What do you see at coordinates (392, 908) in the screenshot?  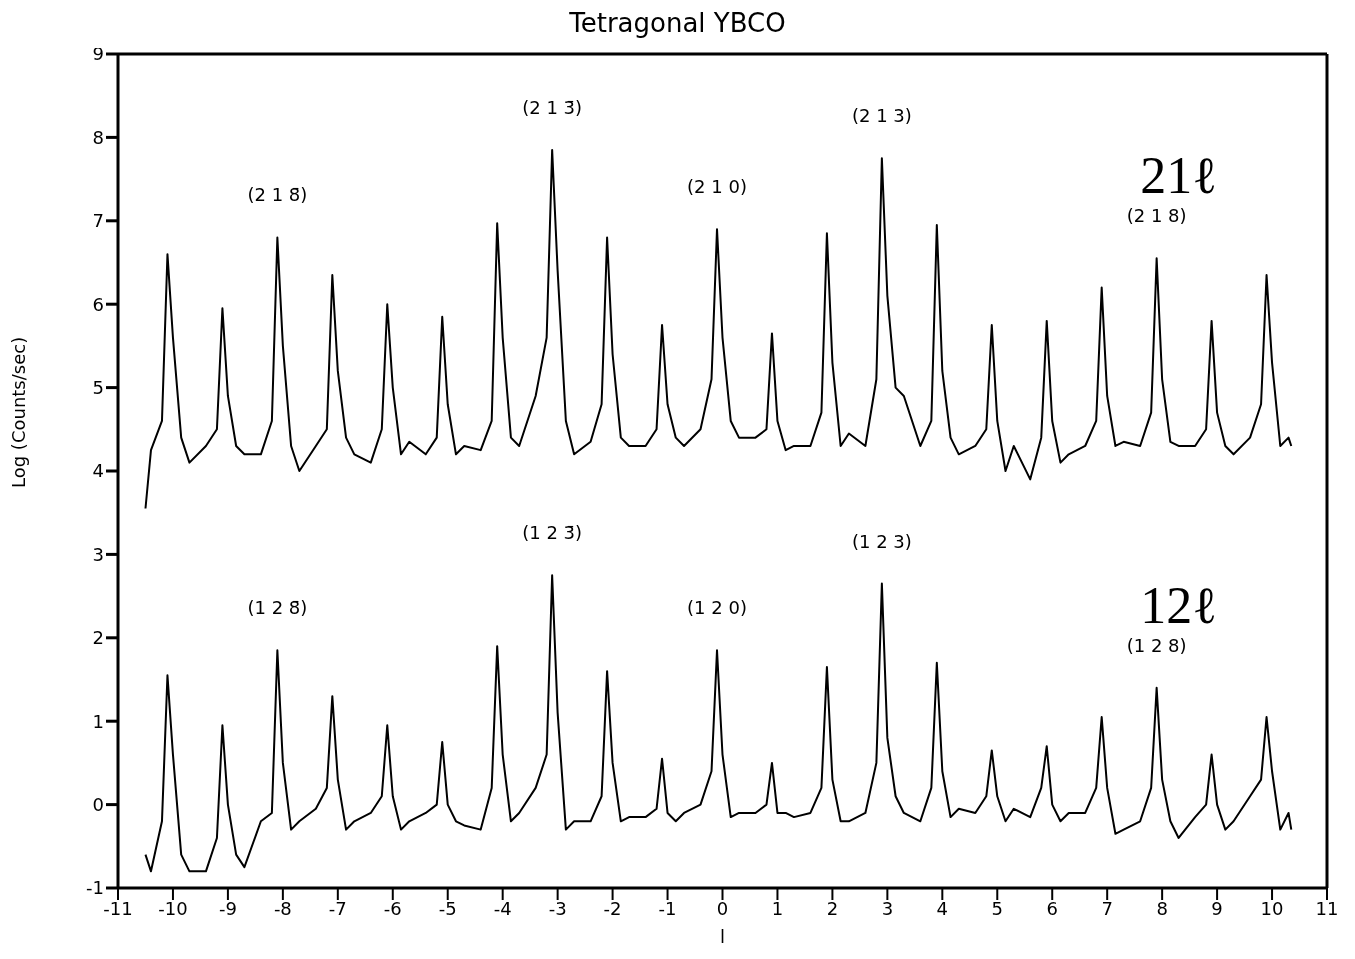 I see `x-tick-label: -6` at bounding box center [392, 908].